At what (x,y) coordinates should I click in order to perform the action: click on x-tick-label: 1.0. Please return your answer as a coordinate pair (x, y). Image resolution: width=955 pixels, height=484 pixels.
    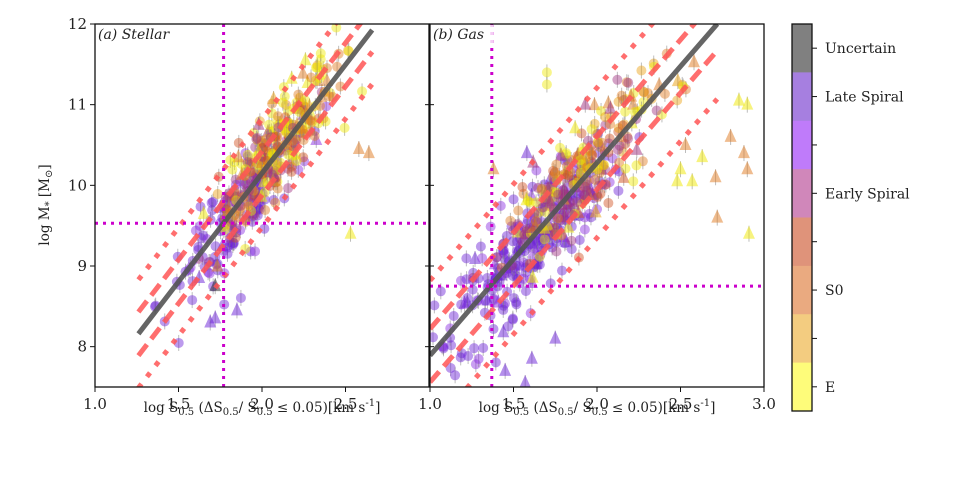
    Looking at the image, I should click on (95, 404).